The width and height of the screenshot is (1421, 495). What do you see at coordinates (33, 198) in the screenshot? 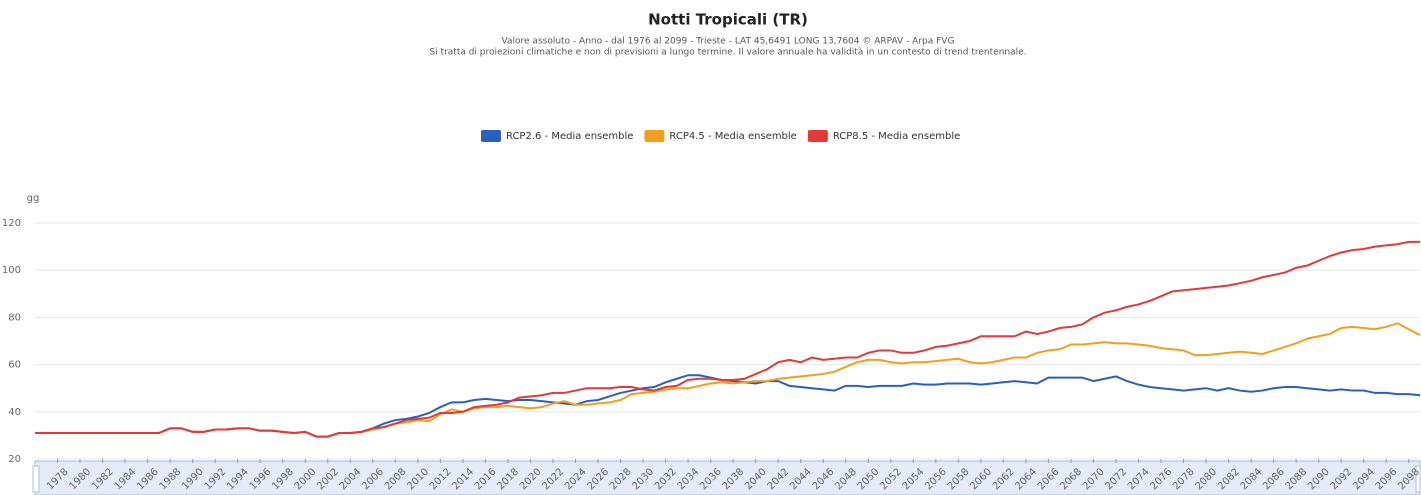
I see `y-axis-label: gg` at bounding box center [33, 198].